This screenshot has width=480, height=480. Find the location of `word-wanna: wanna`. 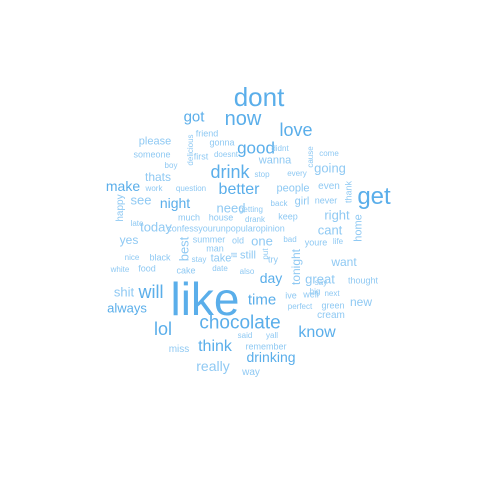

word-wanna: wanna is located at coordinates (275, 160).